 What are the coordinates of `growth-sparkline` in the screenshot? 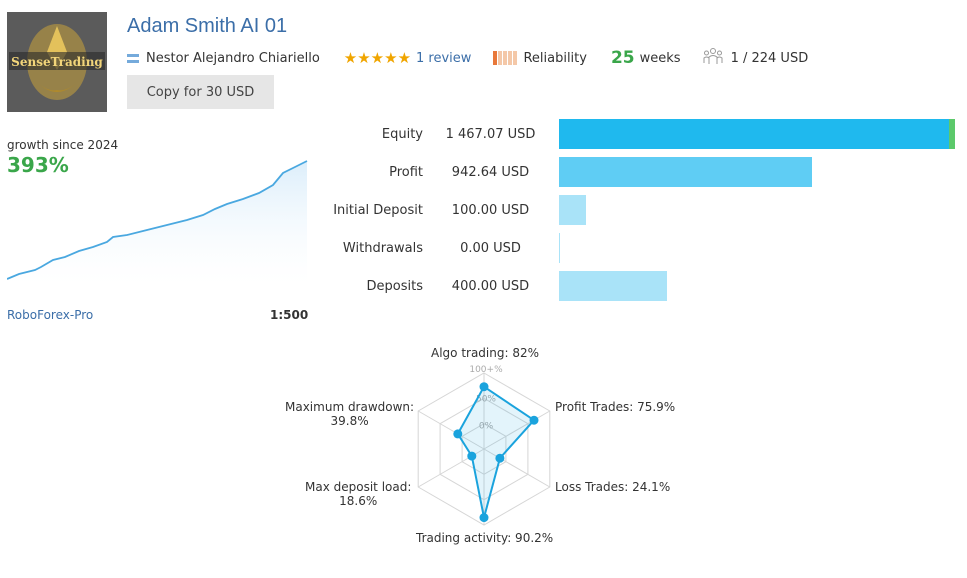 It's located at (158, 220).